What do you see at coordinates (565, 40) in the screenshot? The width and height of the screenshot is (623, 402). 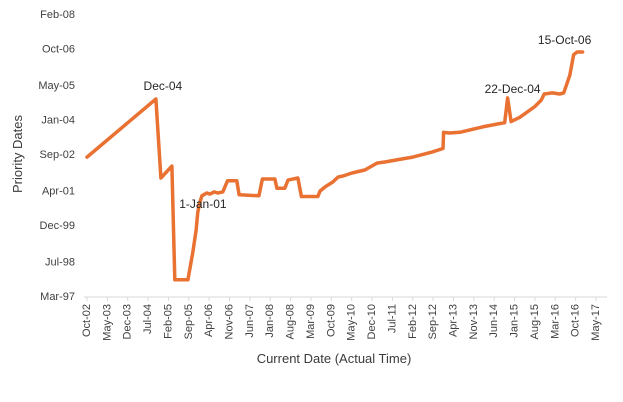 I see `annotation-15-oct-06: 15-Oct-06` at bounding box center [565, 40].